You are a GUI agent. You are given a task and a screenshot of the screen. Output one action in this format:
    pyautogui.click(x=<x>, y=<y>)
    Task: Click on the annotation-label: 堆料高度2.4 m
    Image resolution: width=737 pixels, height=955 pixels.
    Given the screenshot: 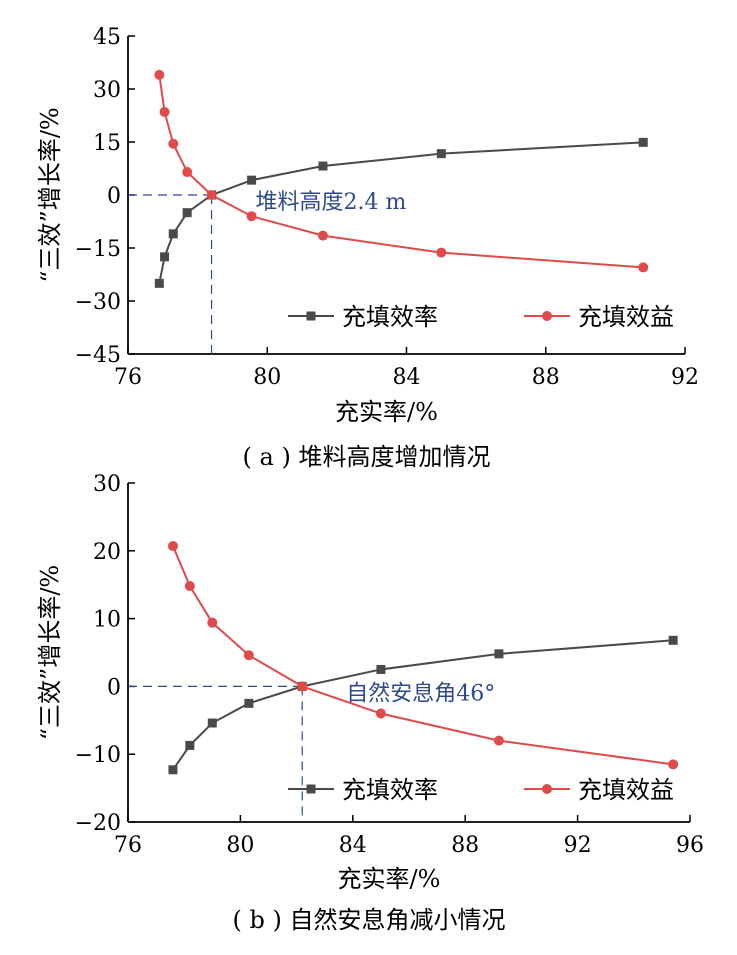 What is the action you would take?
    pyautogui.click(x=331, y=202)
    